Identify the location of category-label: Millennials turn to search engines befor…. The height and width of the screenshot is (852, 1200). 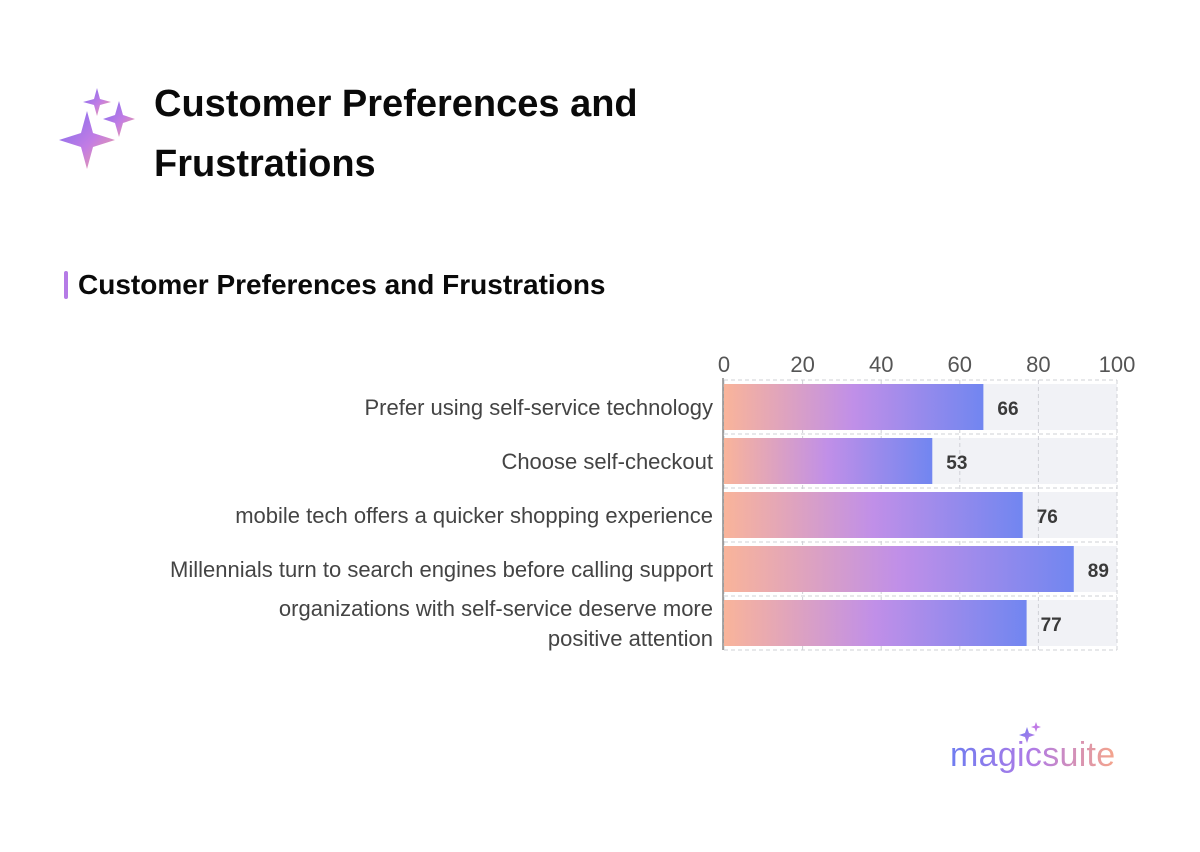
(441, 569).